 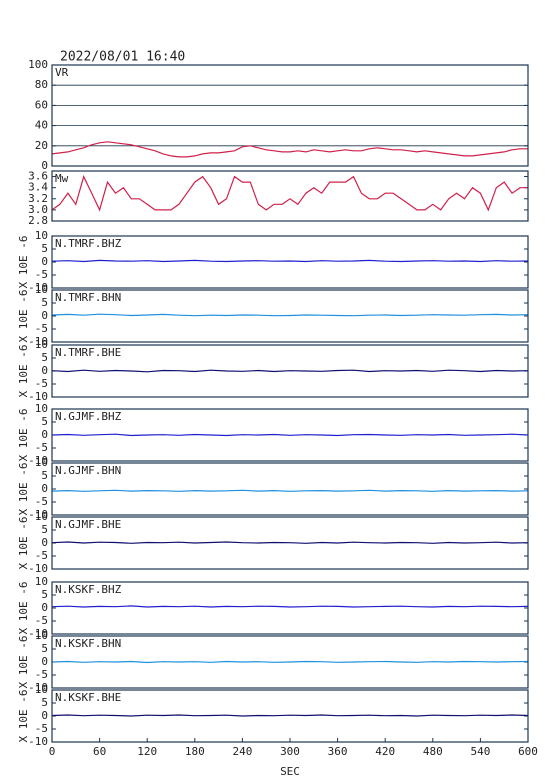 What do you see at coordinates (38, 220) in the screenshot?
I see `y-tick-label: 2.8` at bounding box center [38, 220].